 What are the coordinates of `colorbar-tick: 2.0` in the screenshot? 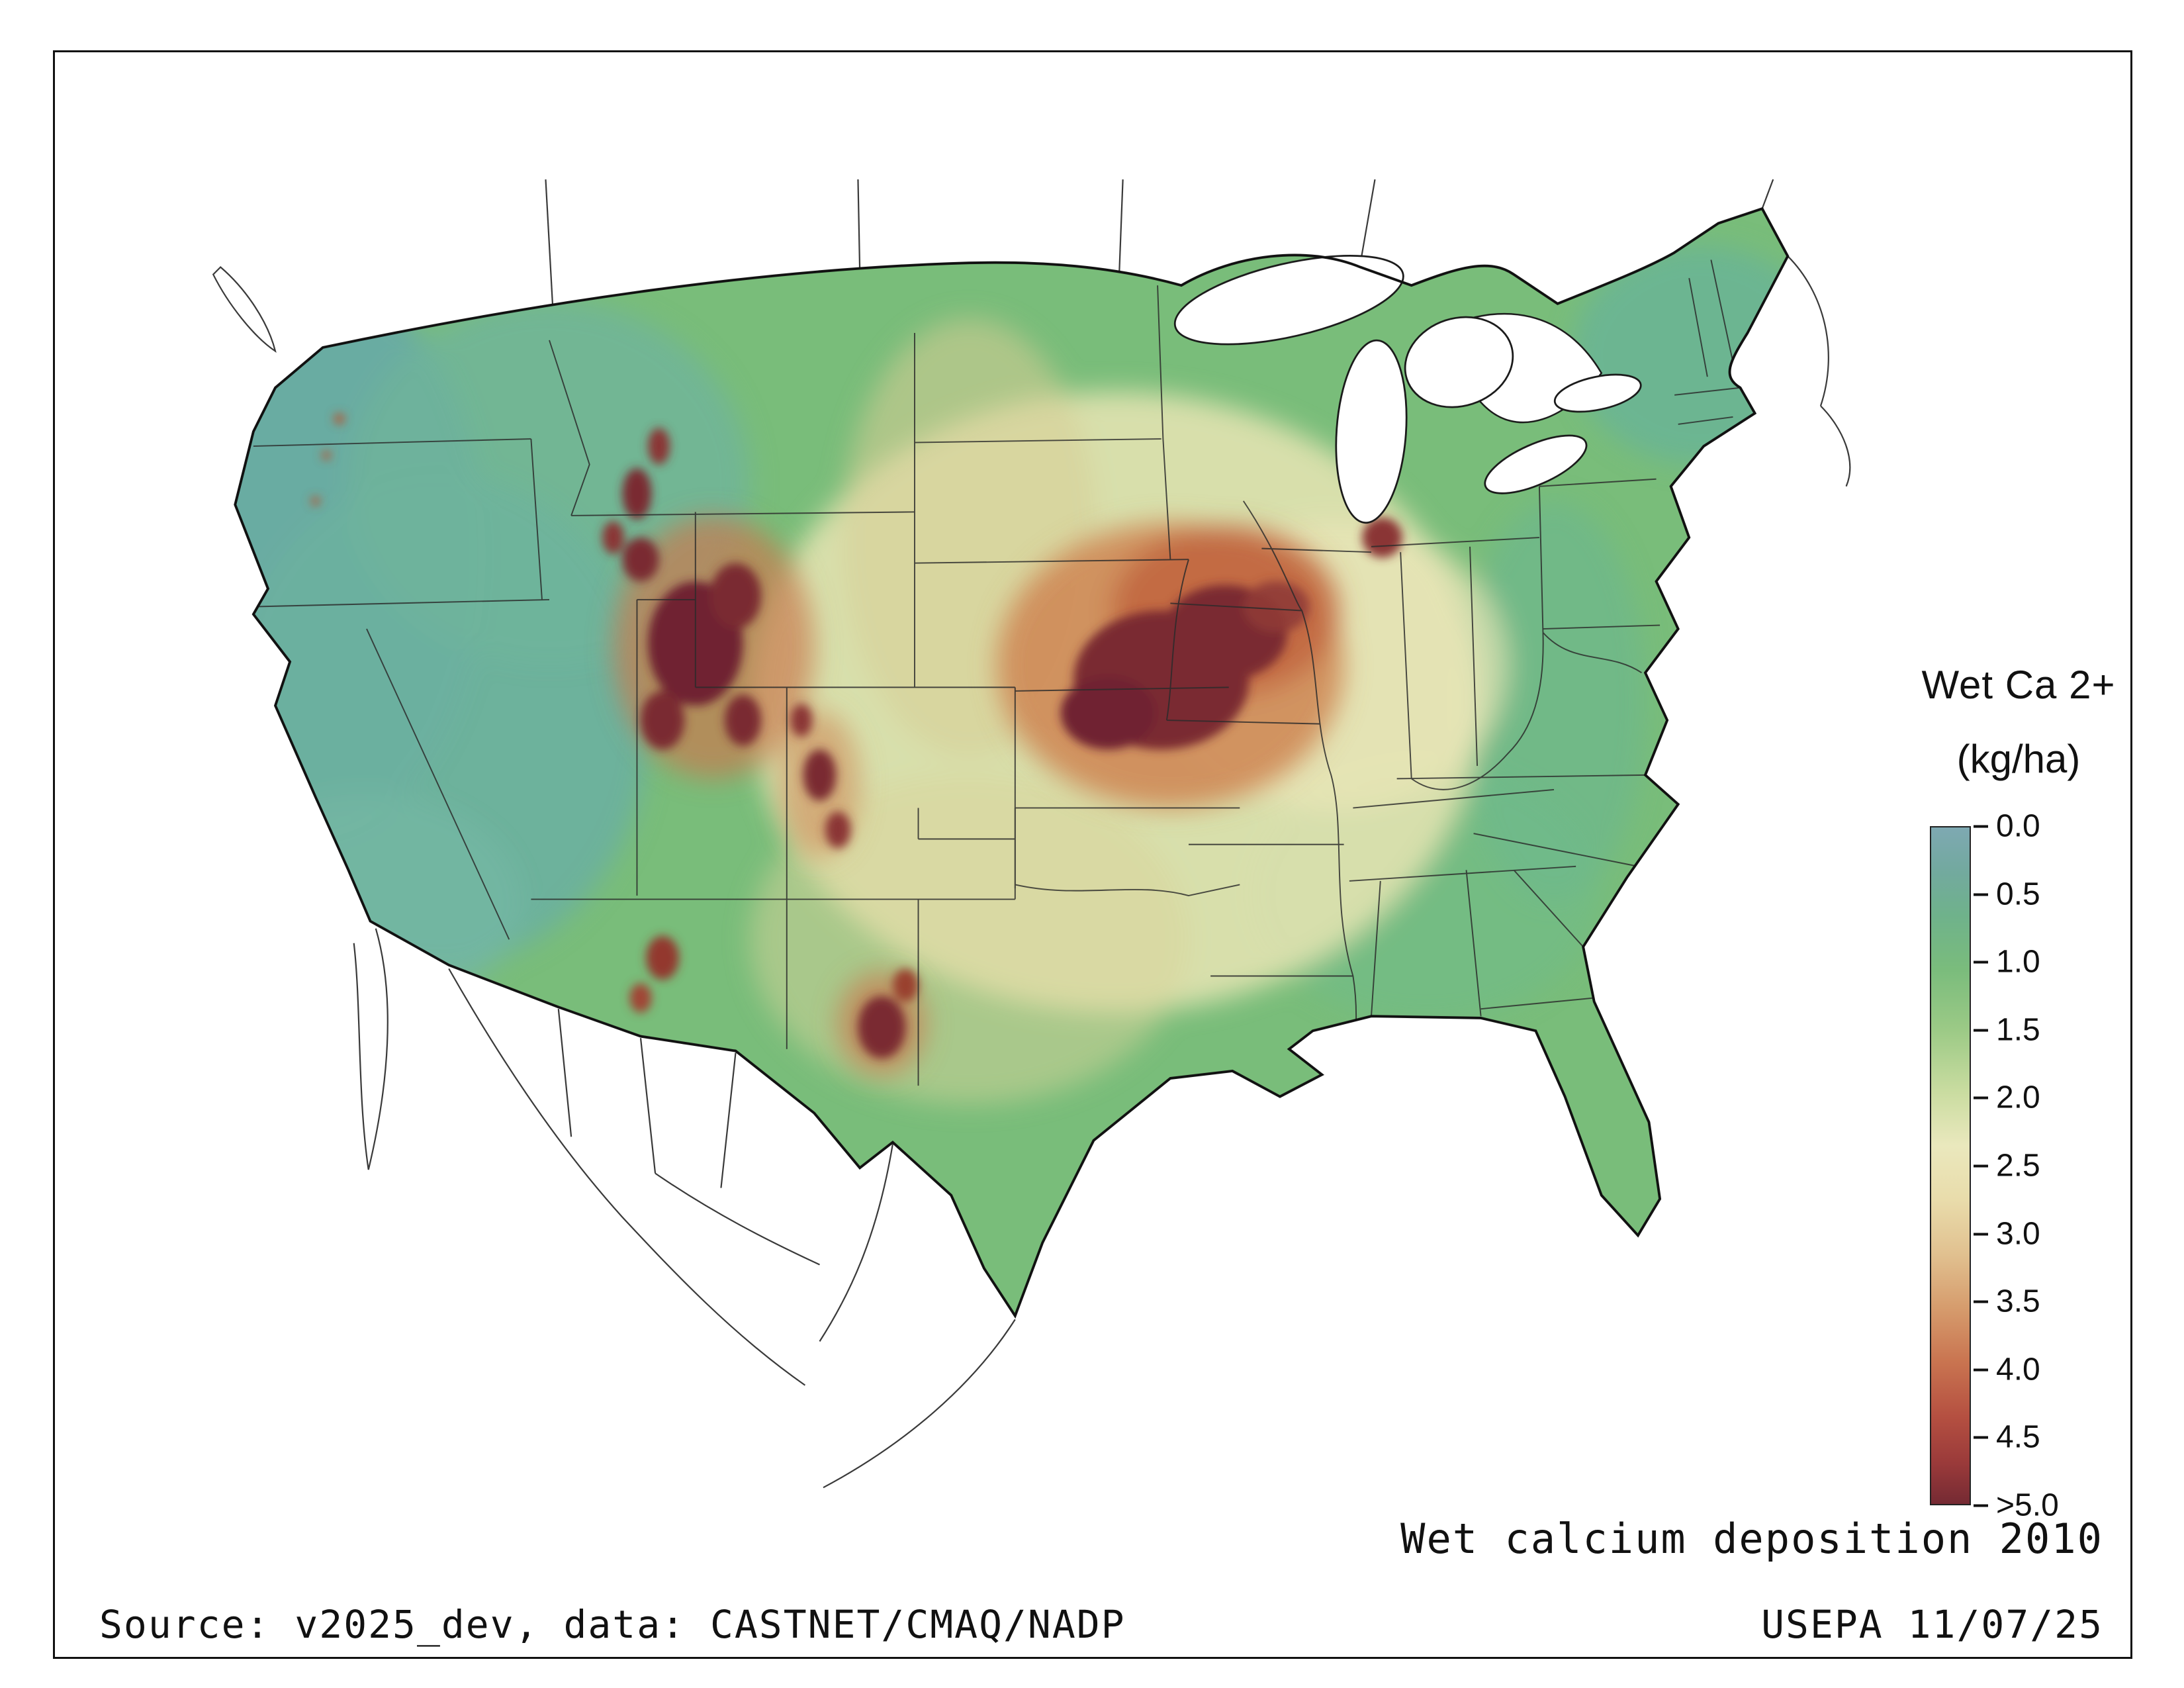 It's located at (2007, 1098).